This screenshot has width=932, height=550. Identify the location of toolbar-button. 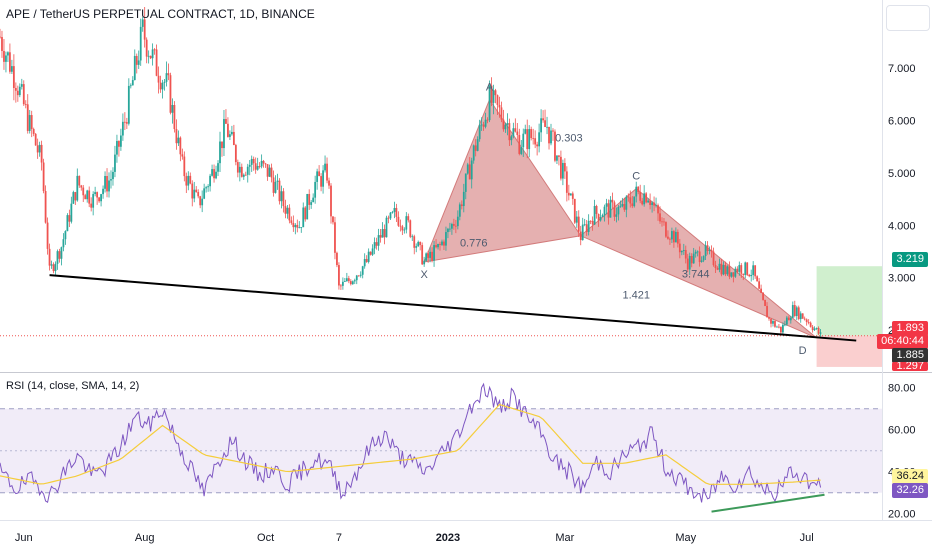
(908, 18).